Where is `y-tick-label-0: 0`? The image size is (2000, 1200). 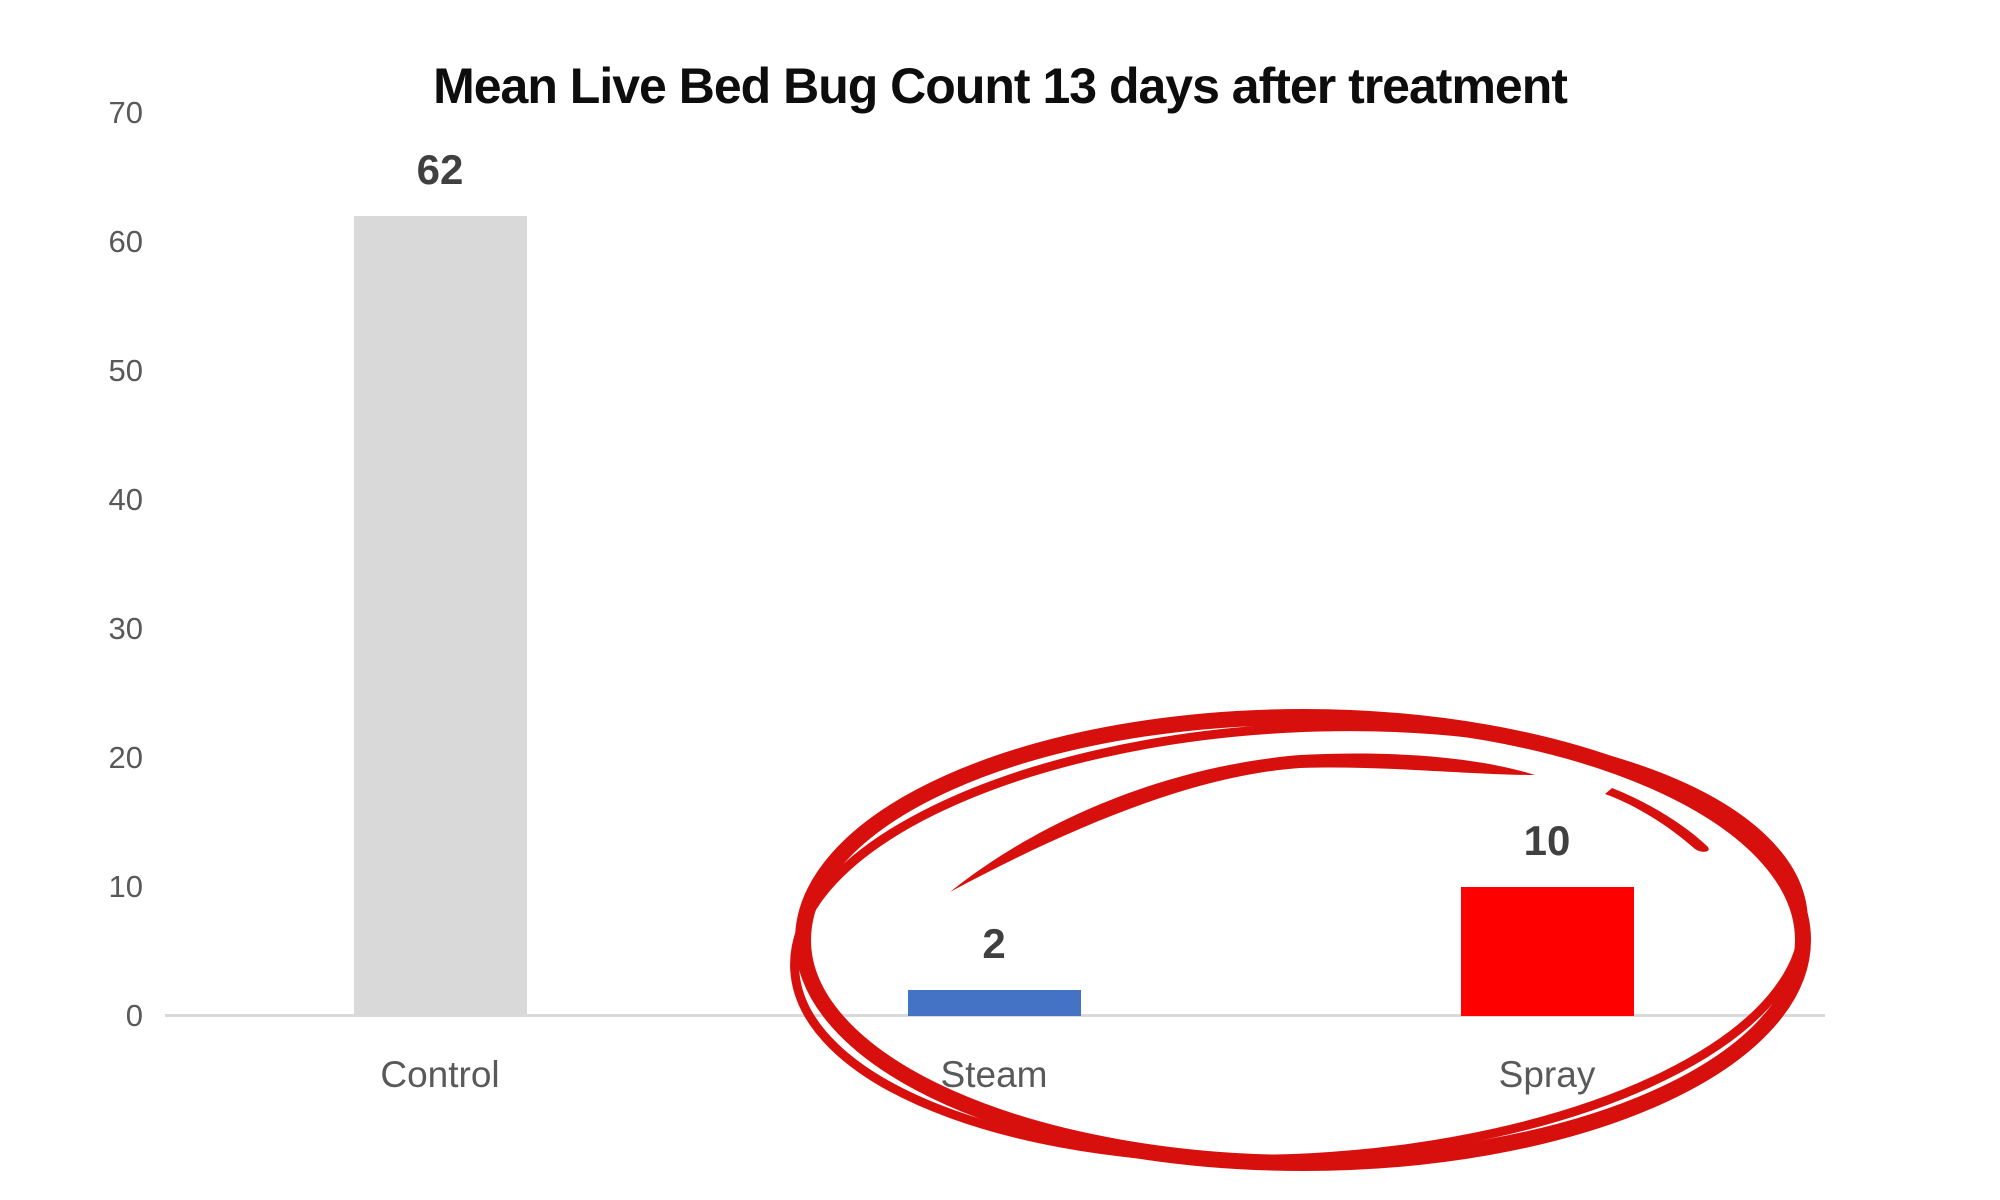 y-tick-label-0: 0 is located at coordinates (134, 1015).